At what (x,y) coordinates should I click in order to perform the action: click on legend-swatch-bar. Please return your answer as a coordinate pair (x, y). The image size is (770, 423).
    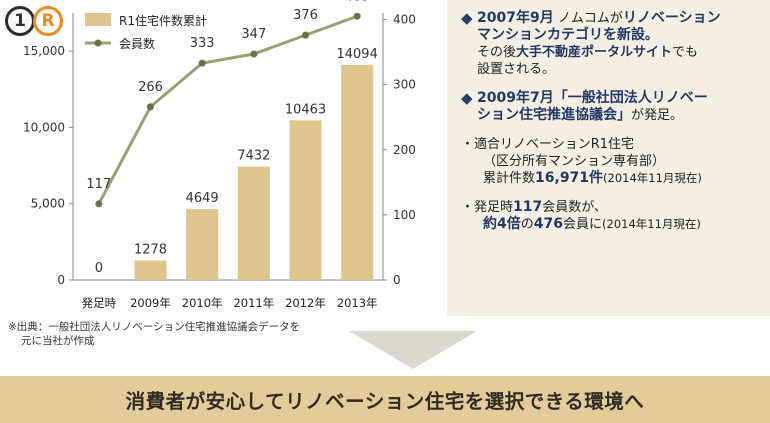
    Looking at the image, I should click on (98, 19).